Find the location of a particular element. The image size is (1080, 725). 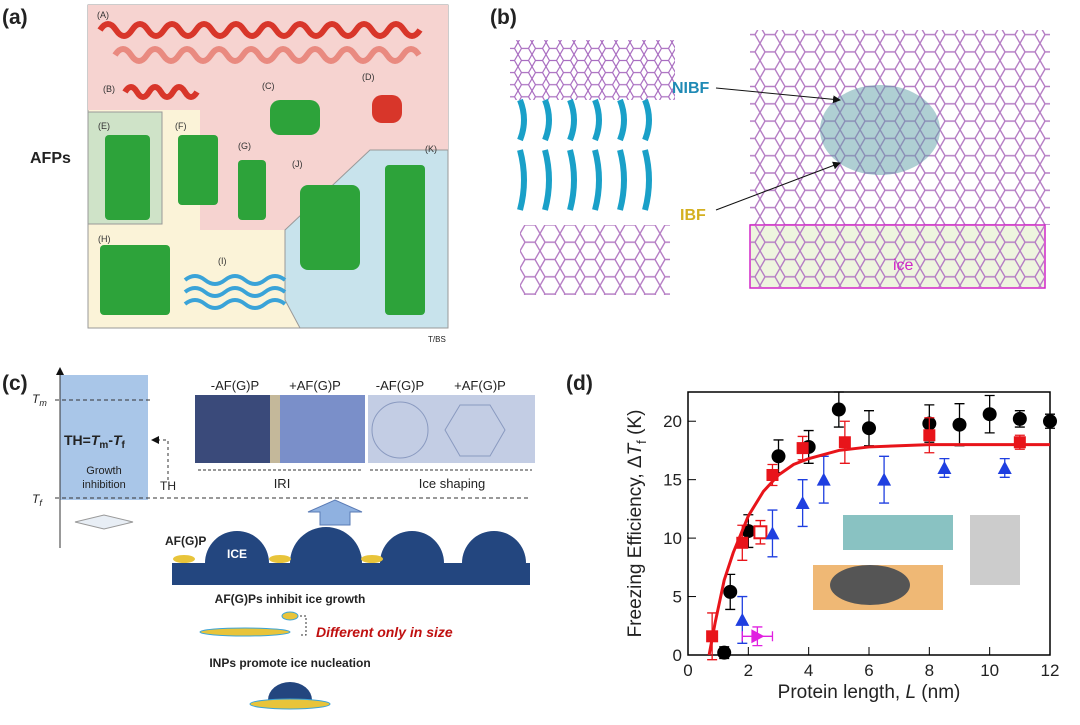

water-layer is located at coordinates (592, 70).